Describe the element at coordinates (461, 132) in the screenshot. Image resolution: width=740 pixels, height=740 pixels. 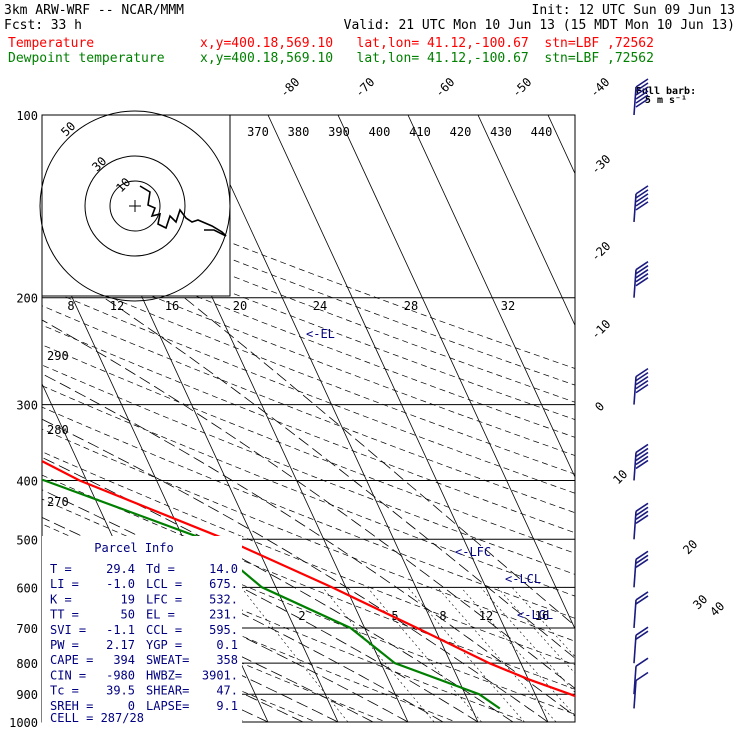
I see `theta-label: 420` at that location.